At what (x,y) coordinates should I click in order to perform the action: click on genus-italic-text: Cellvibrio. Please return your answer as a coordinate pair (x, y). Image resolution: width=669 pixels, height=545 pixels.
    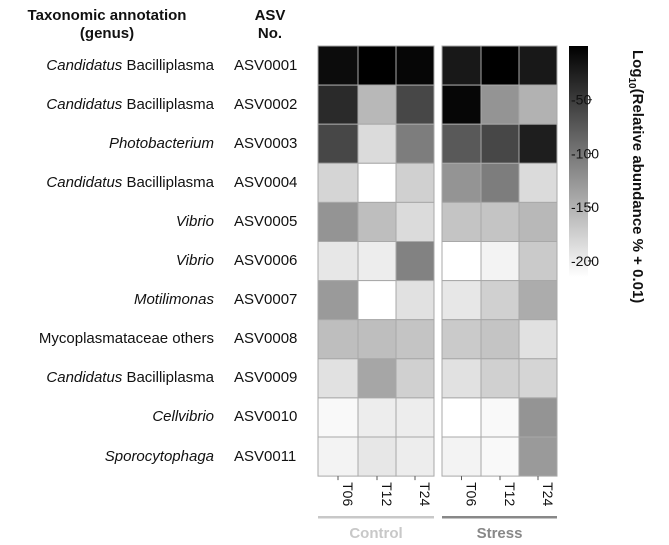
    Looking at the image, I should click on (183, 417).